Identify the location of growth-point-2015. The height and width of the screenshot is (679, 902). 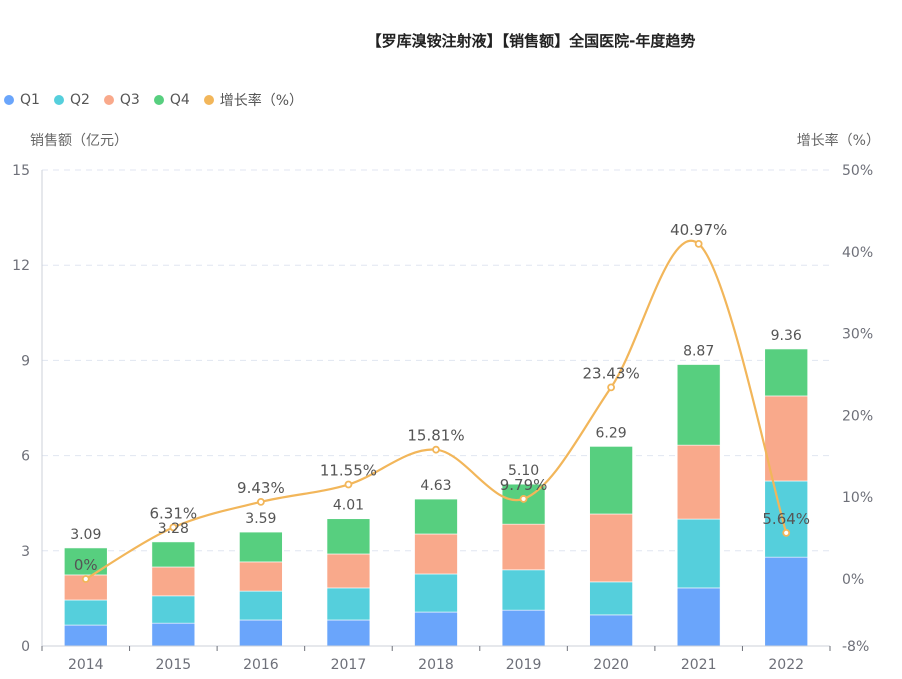
(173, 527).